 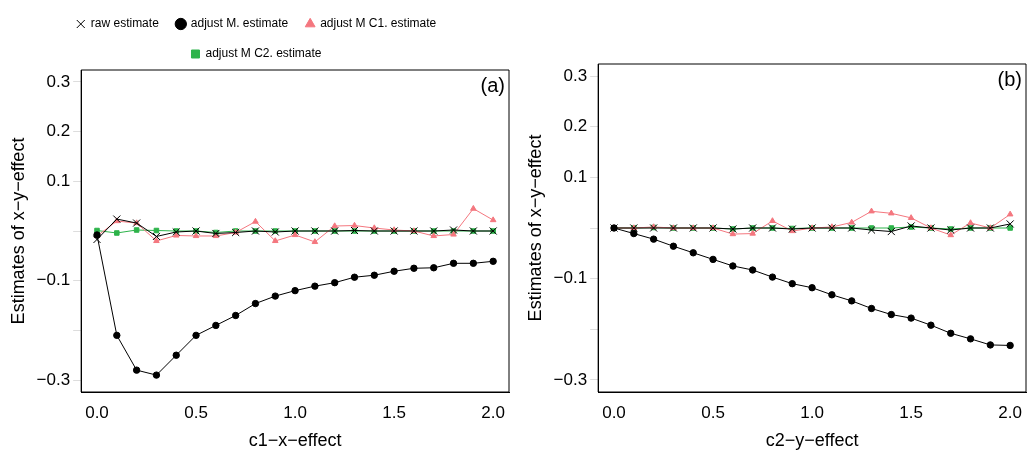 I want to click on legend-label: adjust M. estimate, so click(x=239, y=23).